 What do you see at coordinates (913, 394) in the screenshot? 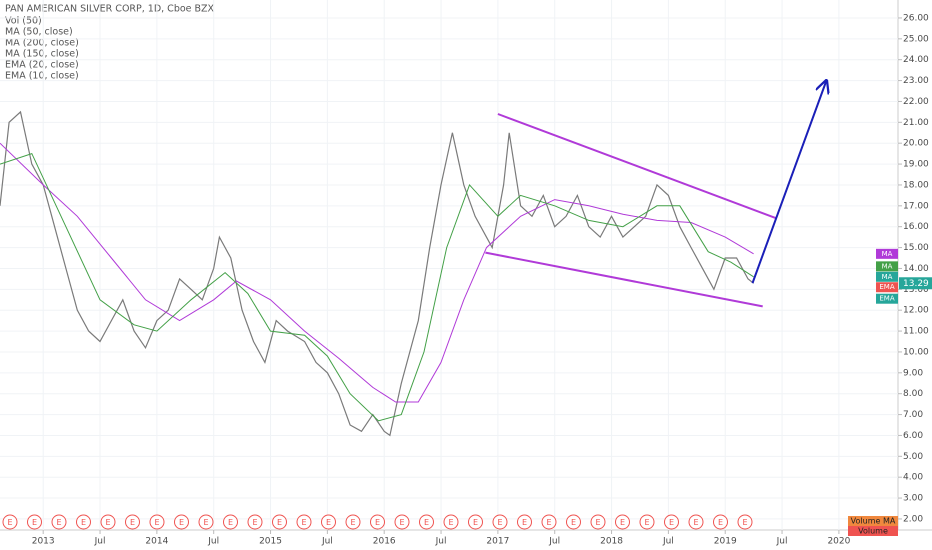
I see `y-tick-label: 8.00` at bounding box center [913, 394].